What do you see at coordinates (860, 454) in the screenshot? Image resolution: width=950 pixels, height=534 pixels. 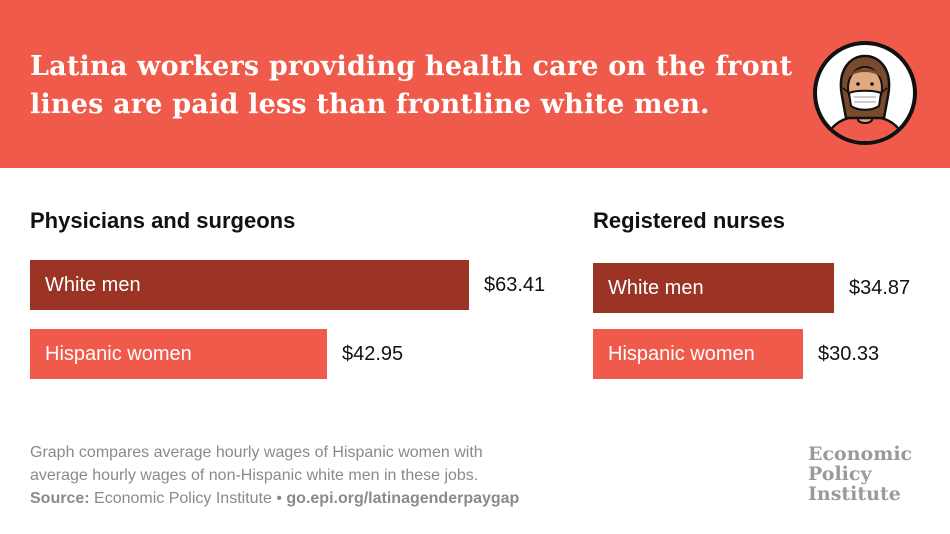 I see `logo-line-1: Economic` at bounding box center [860, 454].